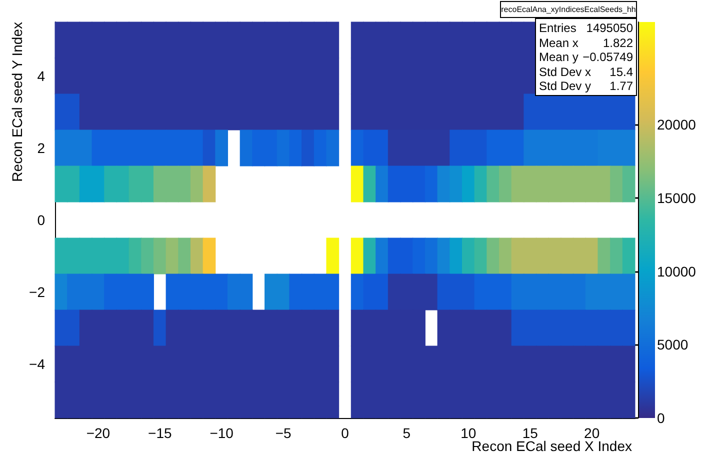  What do you see at coordinates (41, 220) in the screenshot?
I see `y-tick-label: 0` at bounding box center [41, 220].